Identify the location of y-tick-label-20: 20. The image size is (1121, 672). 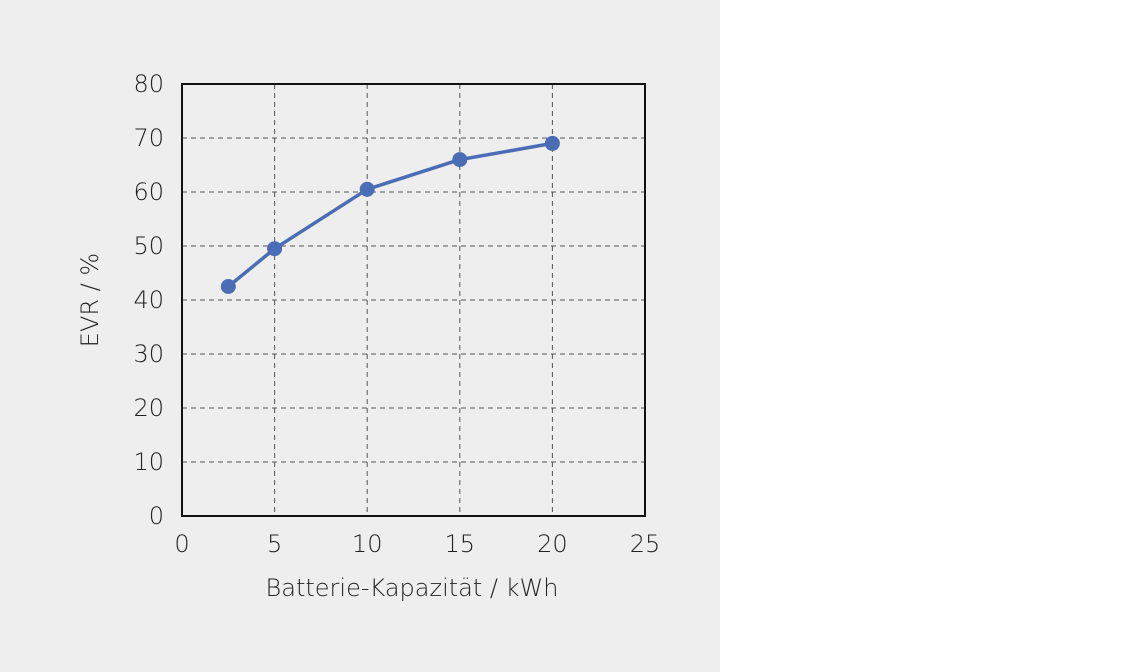
(148, 408).